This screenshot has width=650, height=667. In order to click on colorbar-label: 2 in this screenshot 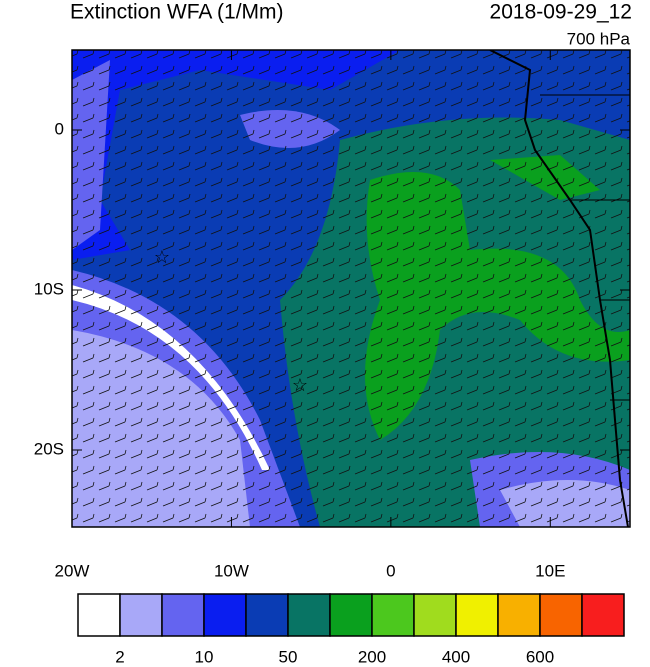, I will do `click(119, 656)`.